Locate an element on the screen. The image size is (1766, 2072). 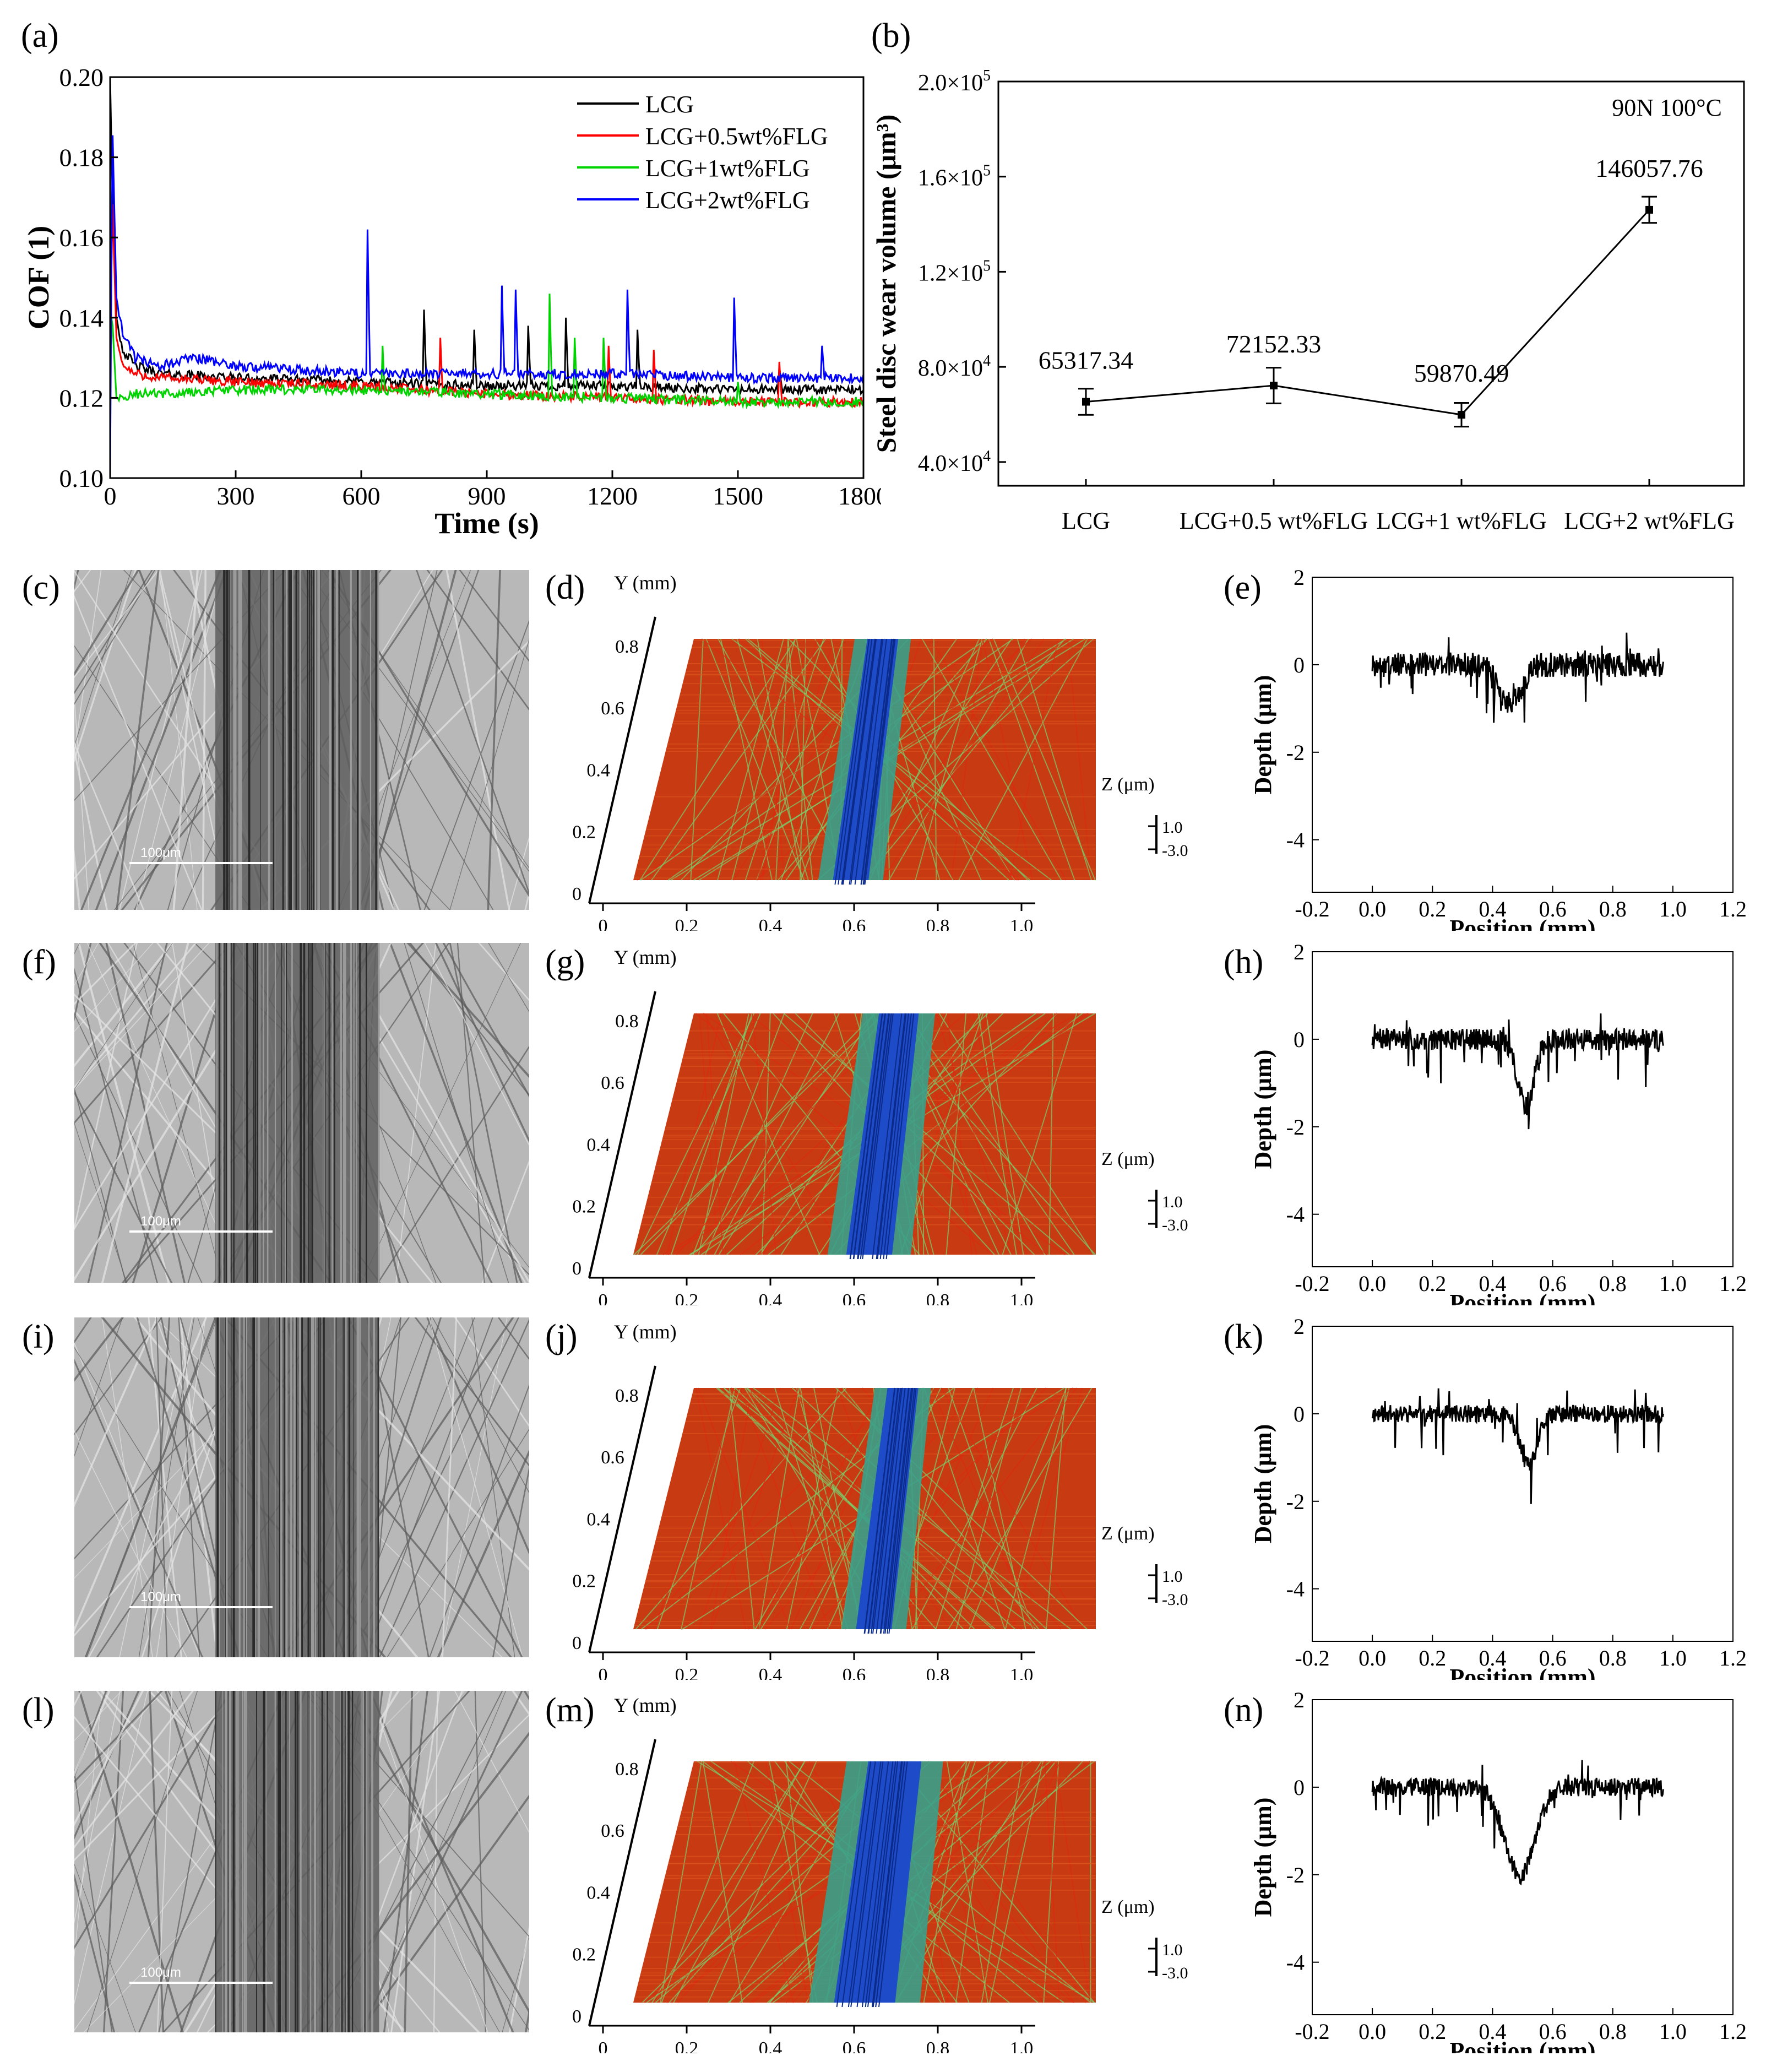
data-label: 146057.76 is located at coordinates (1649, 168).